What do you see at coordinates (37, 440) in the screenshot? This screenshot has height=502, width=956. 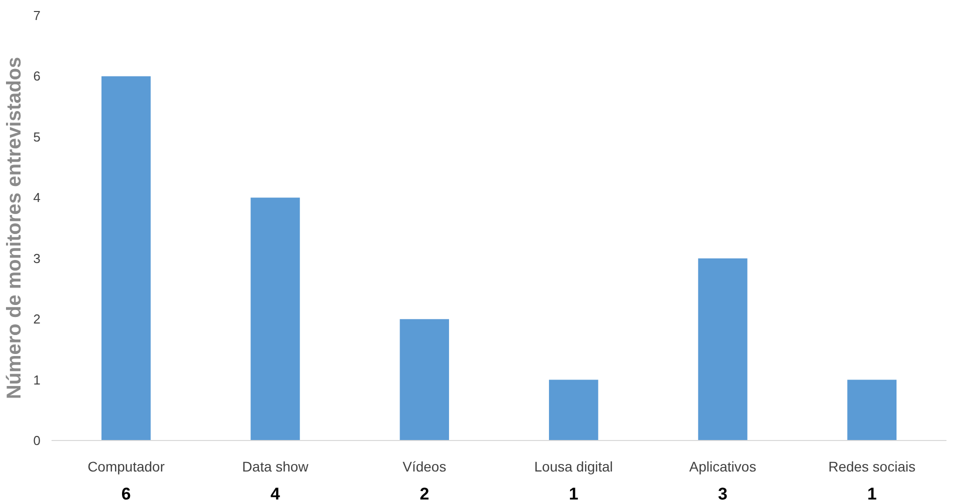 I see `y-tick-label: 0` at bounding box center [37, 440].